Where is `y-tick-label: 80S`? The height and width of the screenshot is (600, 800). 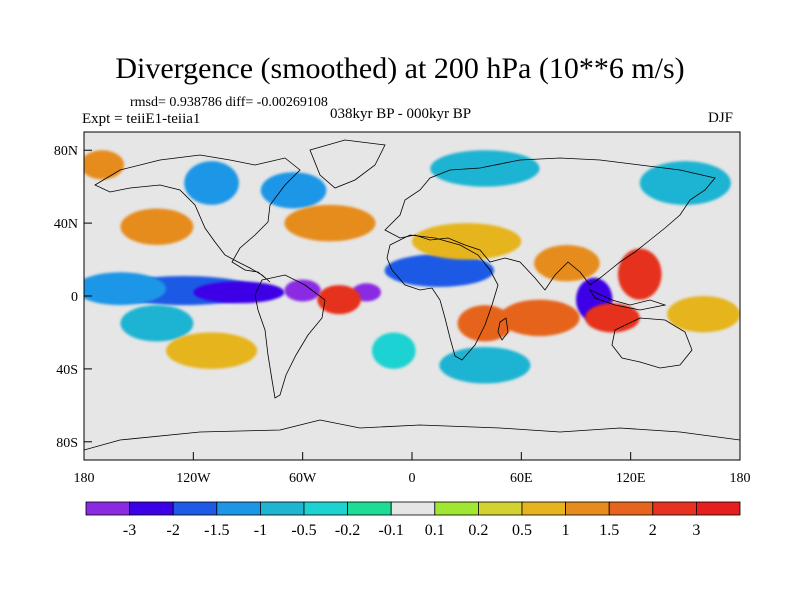 y-tick-label: 80S is located at coordinates (67, 443).